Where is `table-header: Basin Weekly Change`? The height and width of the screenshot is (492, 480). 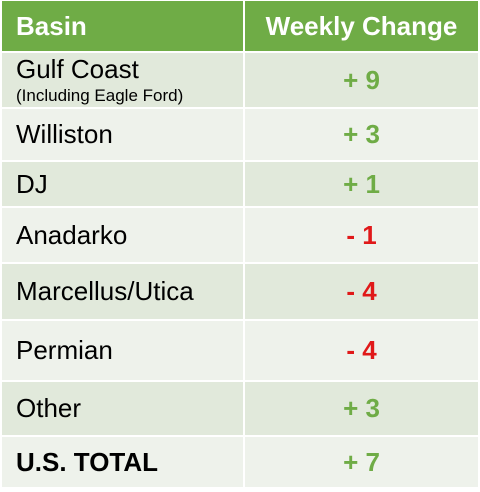 table-header: Basin Weekly Change is located at coordinates (240, 27).